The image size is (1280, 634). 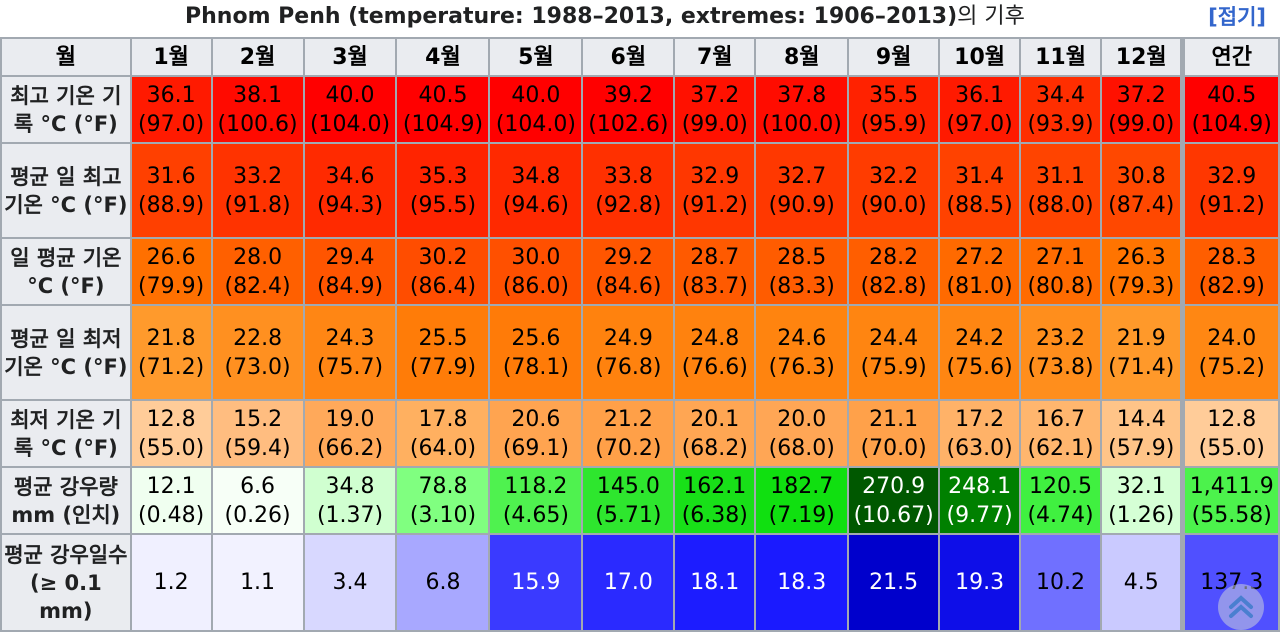 What do you see at coordinates (628, 57) in the screenshot?
I see `month-header-cell: 6월` at bounding box center [628, 57].